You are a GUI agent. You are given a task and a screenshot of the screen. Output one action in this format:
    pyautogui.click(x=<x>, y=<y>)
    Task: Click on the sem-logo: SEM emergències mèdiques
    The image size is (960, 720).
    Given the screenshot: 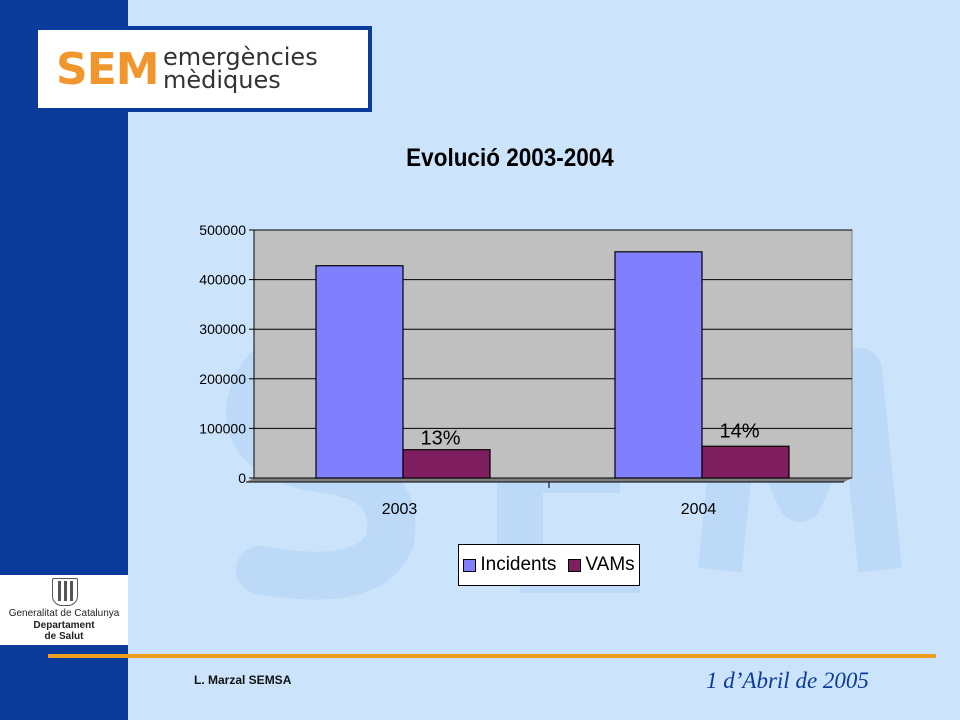 What is the action you would take?
    pyautogui.click(x=203, y=69)
    